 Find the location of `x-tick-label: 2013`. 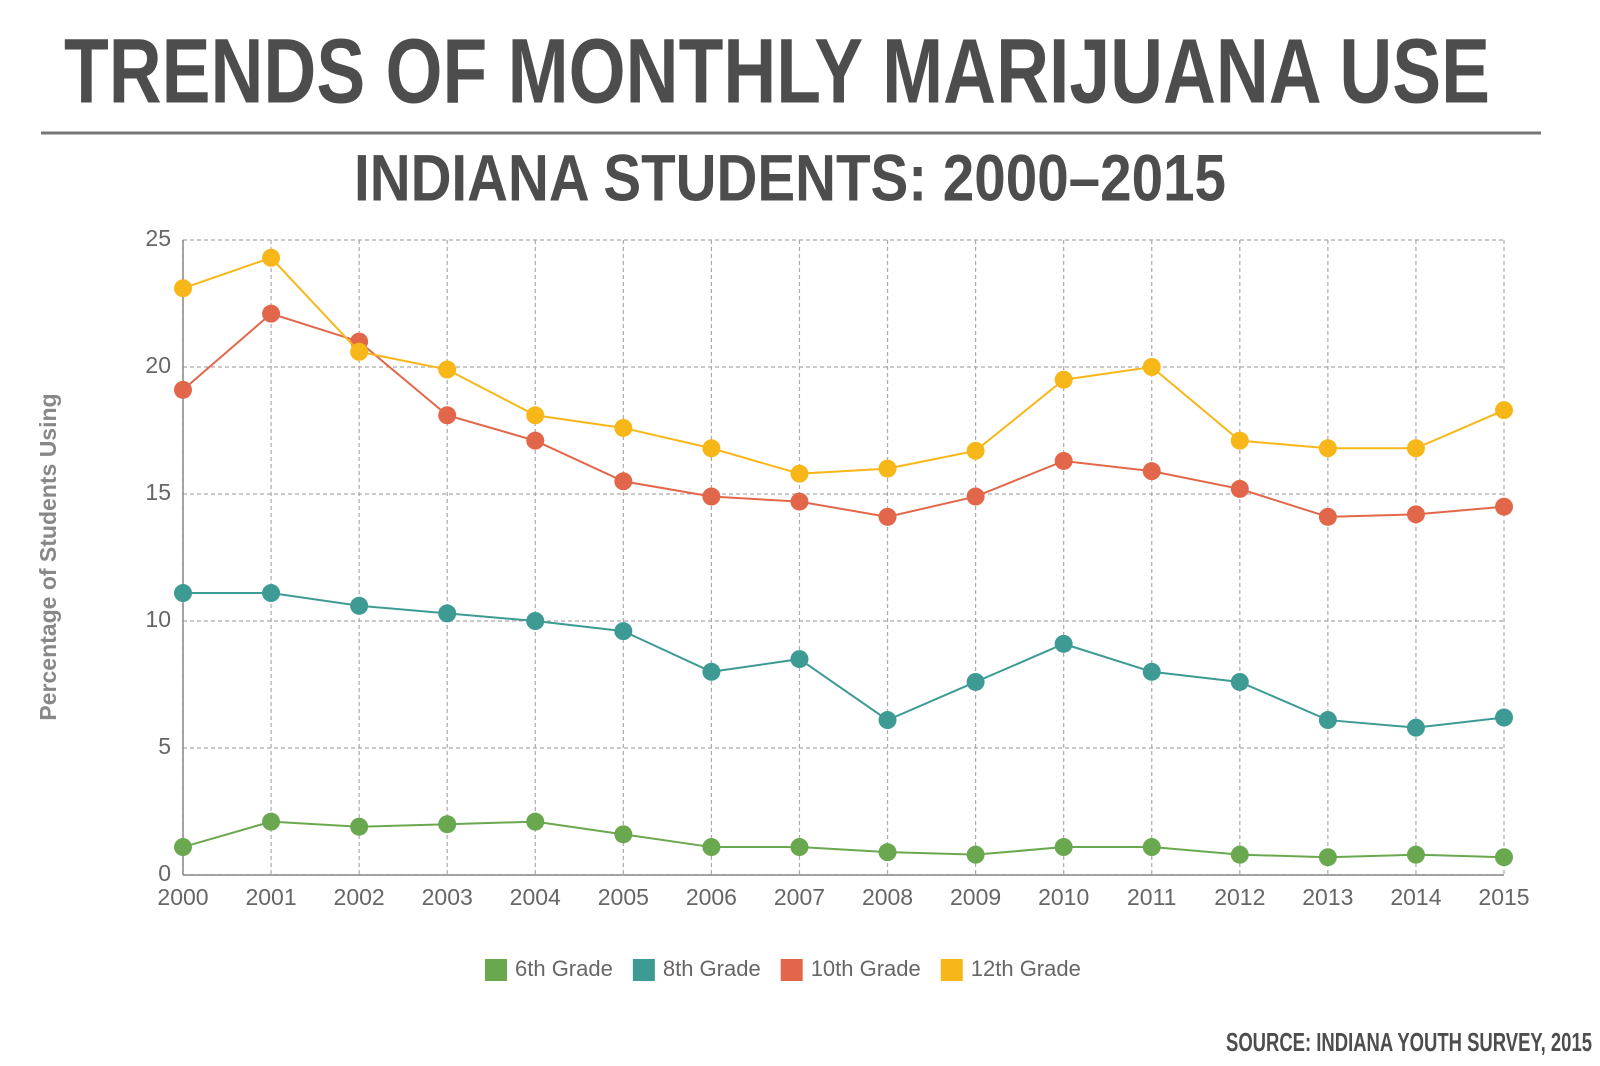

x-tick-label: 2013 is located at coordinates (1327, 897).